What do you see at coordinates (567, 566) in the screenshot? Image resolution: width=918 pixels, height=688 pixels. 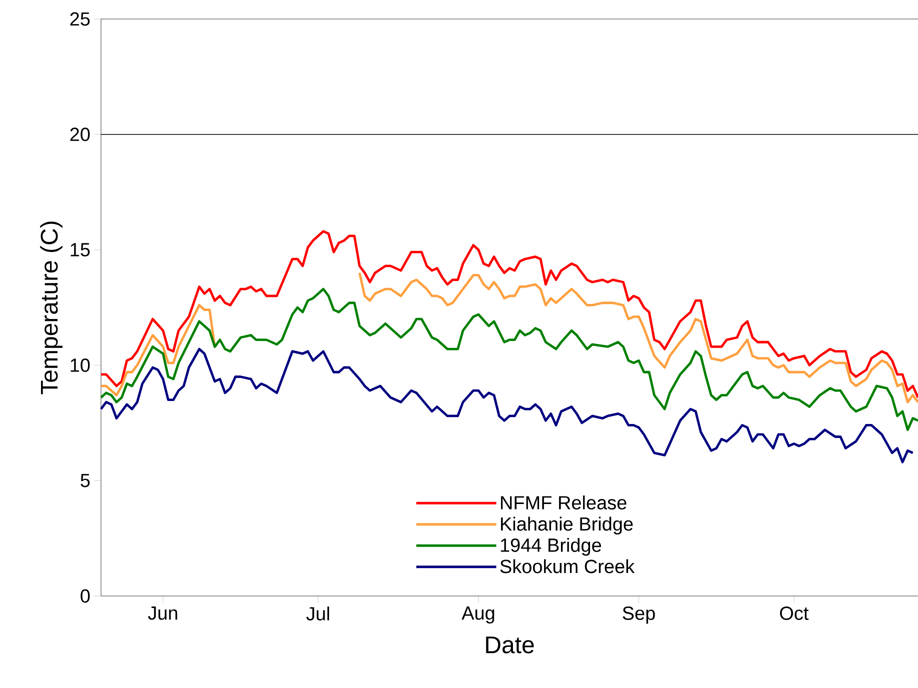 I see `legend-label: Skookum Creek` at bounding box center [567, 566].